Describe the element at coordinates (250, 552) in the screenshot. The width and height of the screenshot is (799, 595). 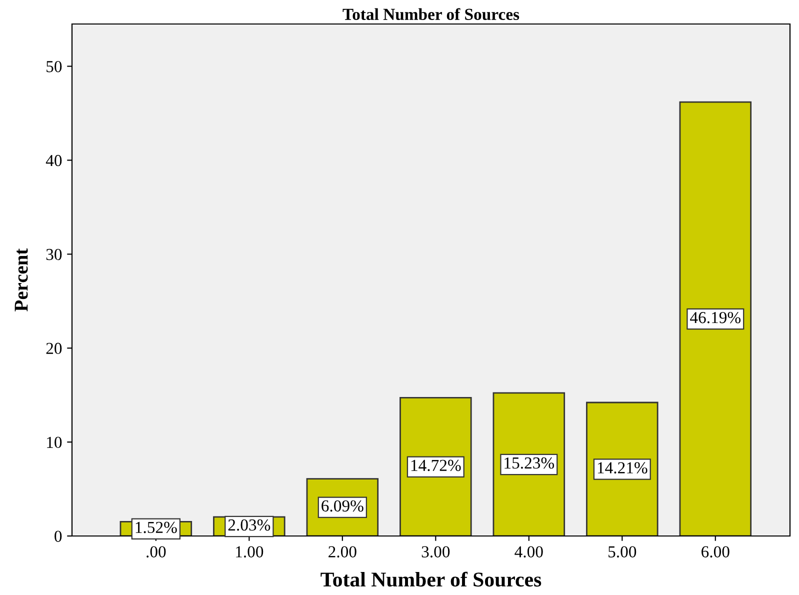
I see `x-tick-label: 1.00` at that location.